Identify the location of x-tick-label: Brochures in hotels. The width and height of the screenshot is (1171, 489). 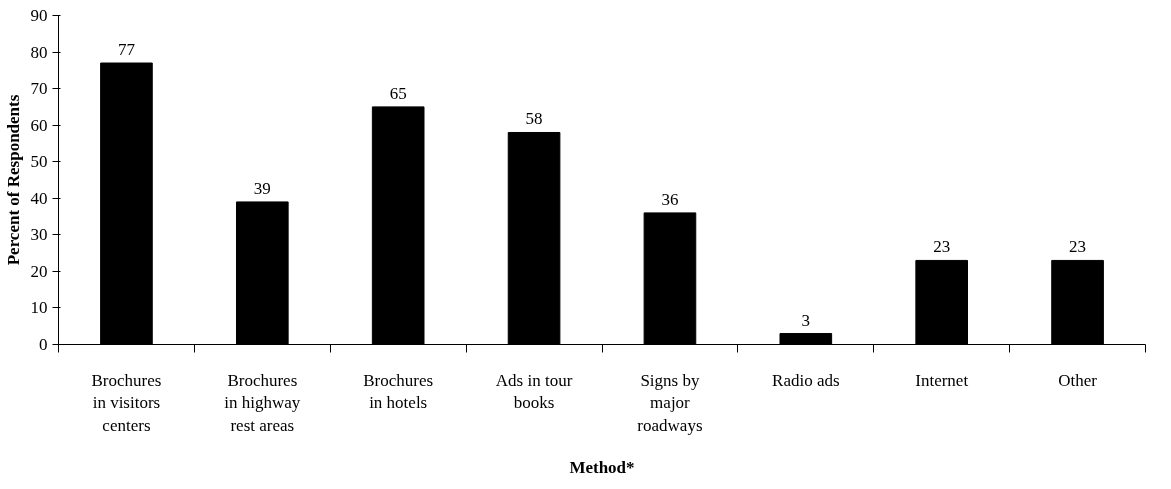
(398, 391).